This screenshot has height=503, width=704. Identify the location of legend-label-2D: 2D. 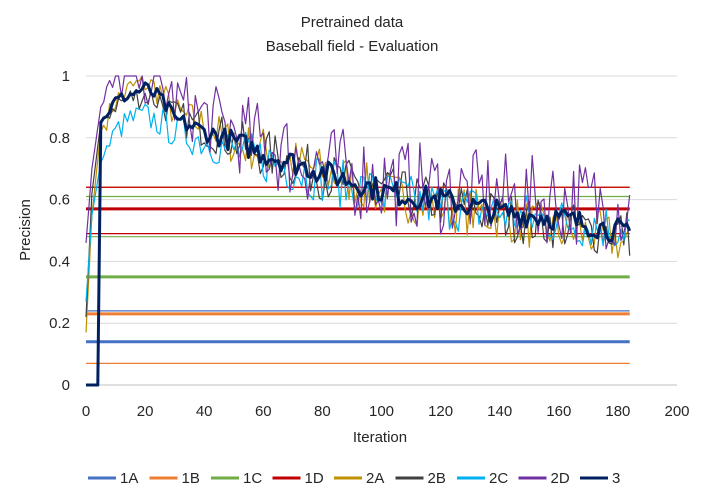
(560, 478).